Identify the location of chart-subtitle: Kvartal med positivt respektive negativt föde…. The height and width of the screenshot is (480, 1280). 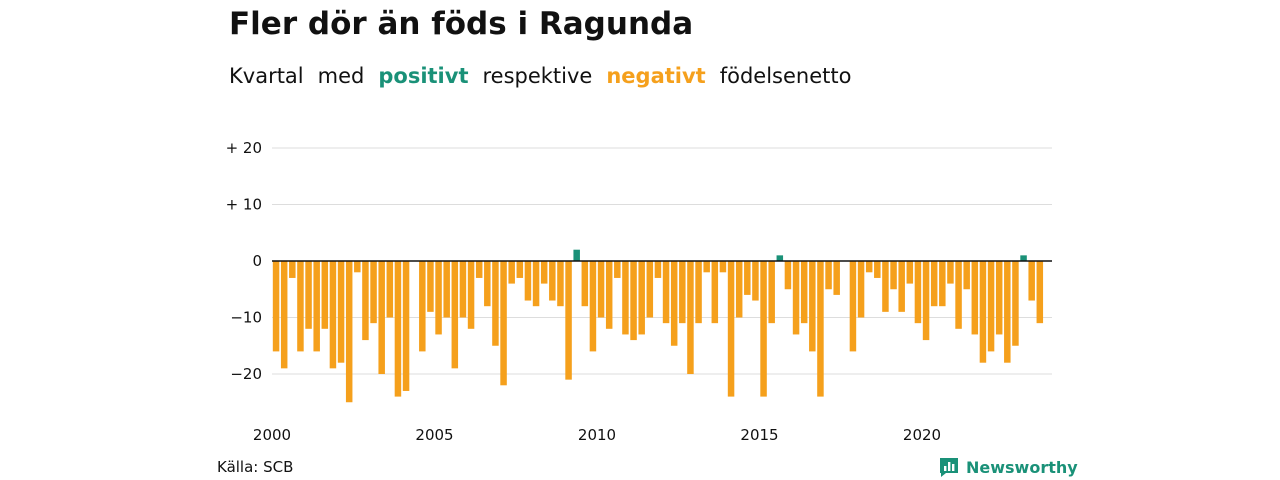
(547, 76).